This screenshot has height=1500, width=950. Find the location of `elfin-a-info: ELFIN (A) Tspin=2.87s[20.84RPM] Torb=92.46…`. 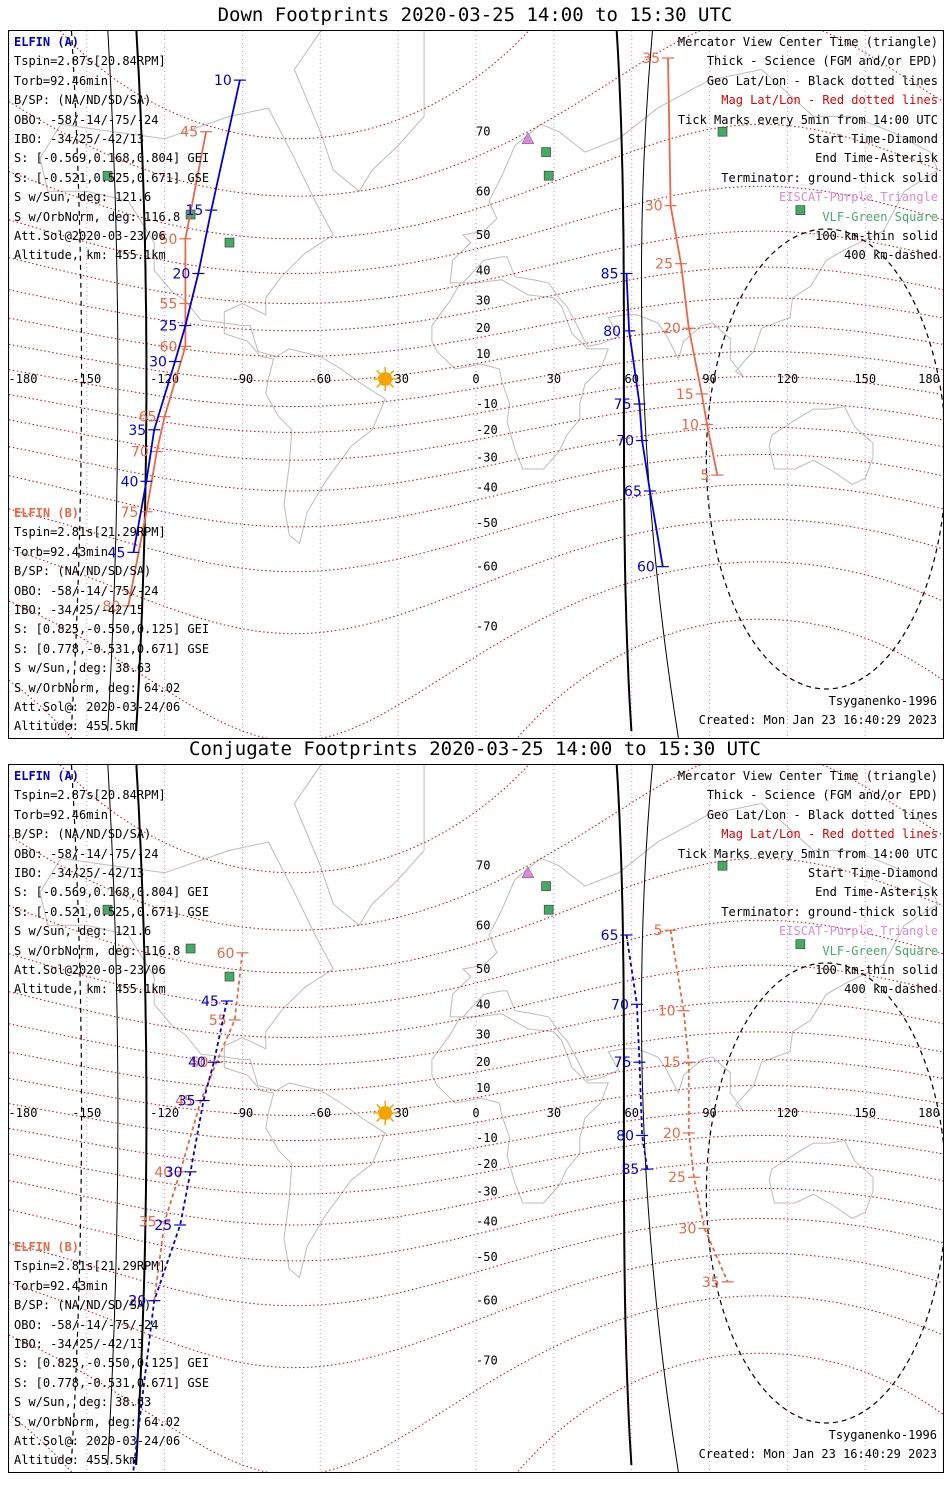

elfin-a-info: ELFIN (A) Tspin=2.87s[20.84RPM] Torb=92.46… is located at coordinates (111, 149).